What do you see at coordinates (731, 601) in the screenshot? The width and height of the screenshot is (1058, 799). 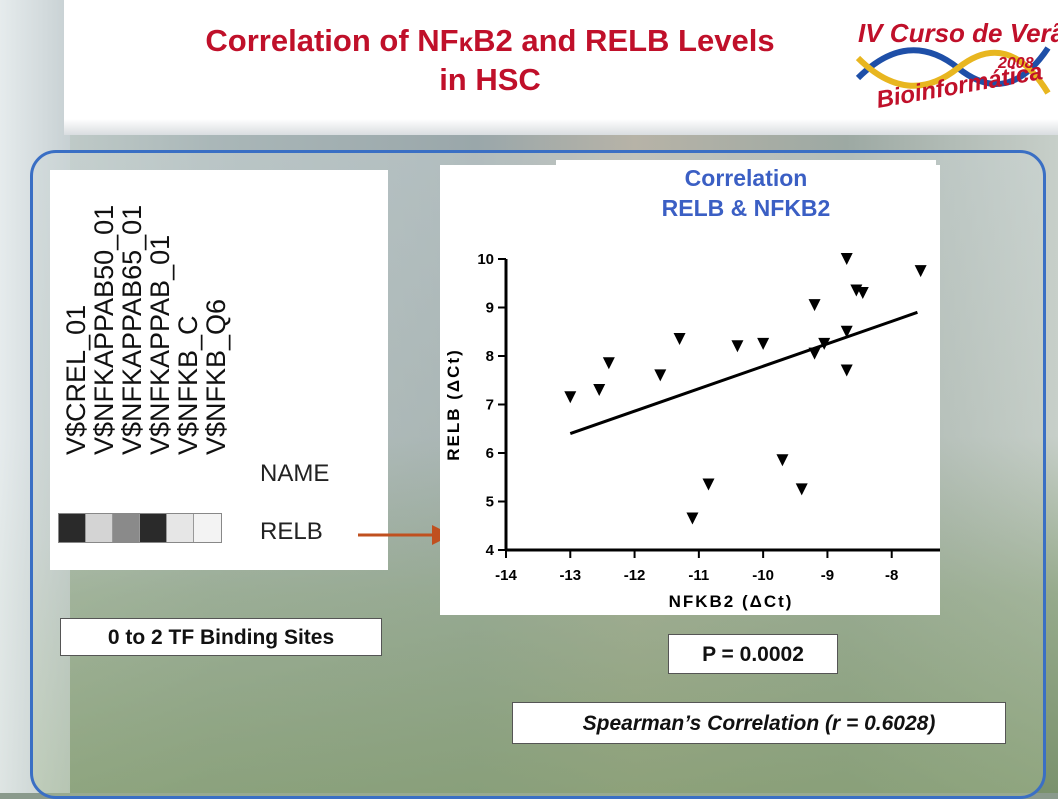 I see `x-axis-label: NFKB2 (ΔCt)` at bounding box center [731, 601].